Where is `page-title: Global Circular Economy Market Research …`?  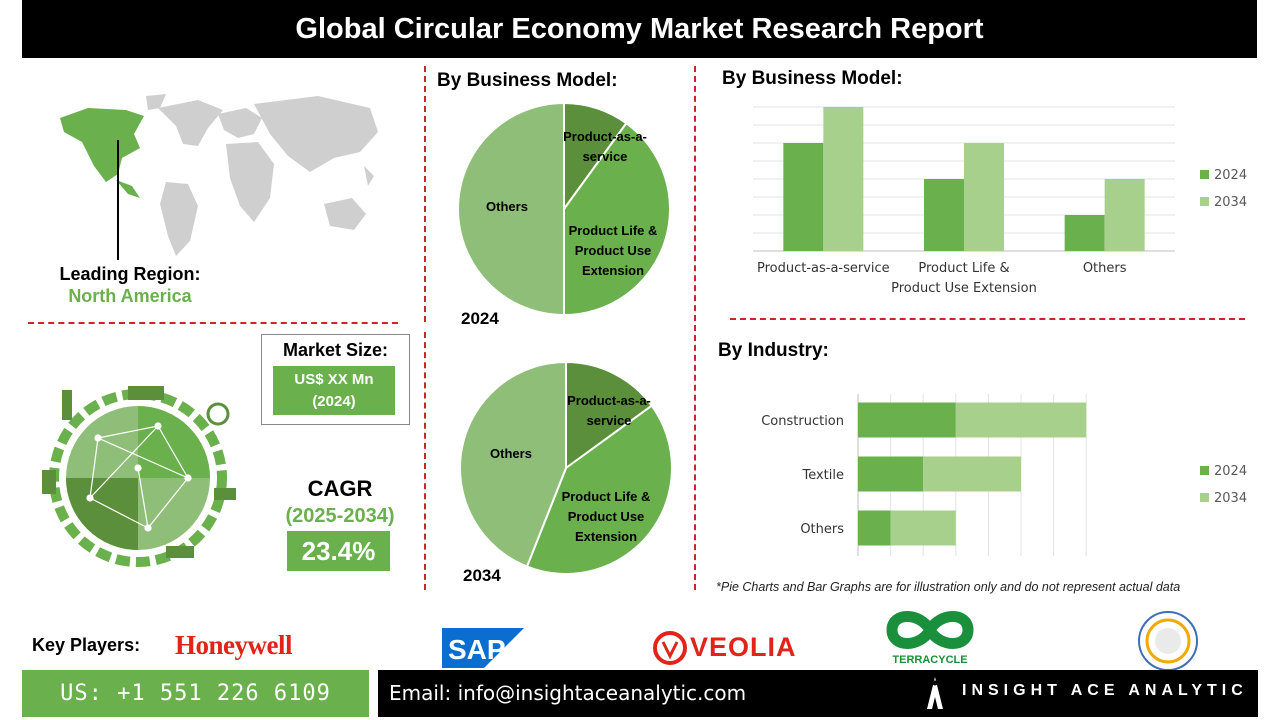
page-title: Global Circular Economy Market Research … is located at coordinates (639, 29).